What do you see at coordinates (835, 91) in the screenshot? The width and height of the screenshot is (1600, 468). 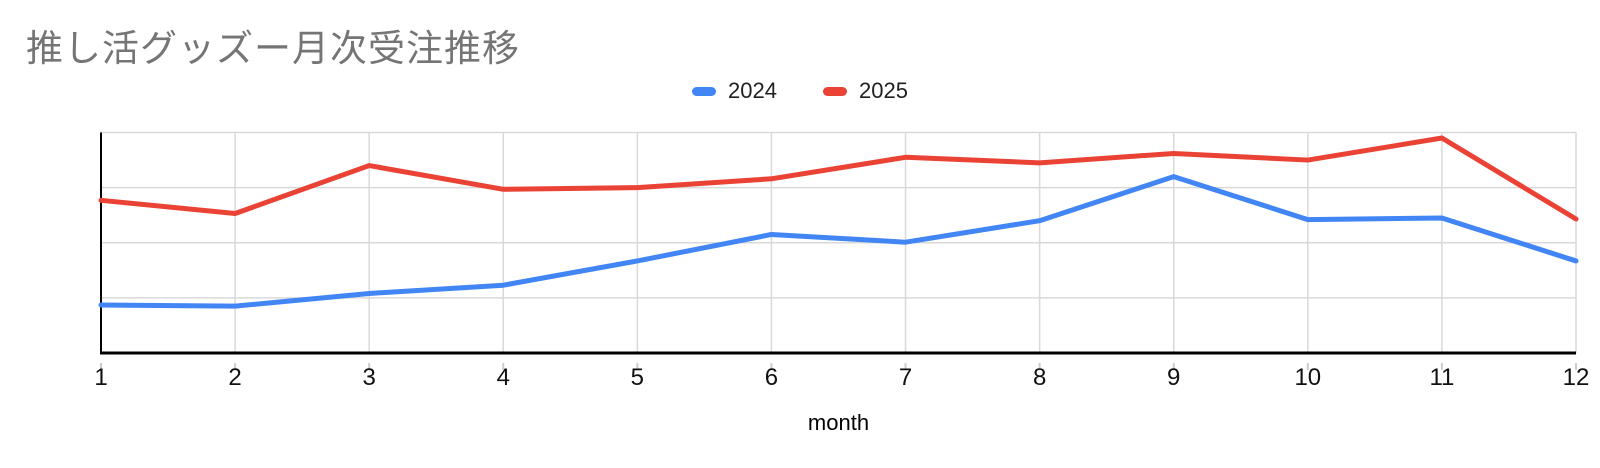 I see `legend-swatch-2025-icon` at bounding box center [835, 91].